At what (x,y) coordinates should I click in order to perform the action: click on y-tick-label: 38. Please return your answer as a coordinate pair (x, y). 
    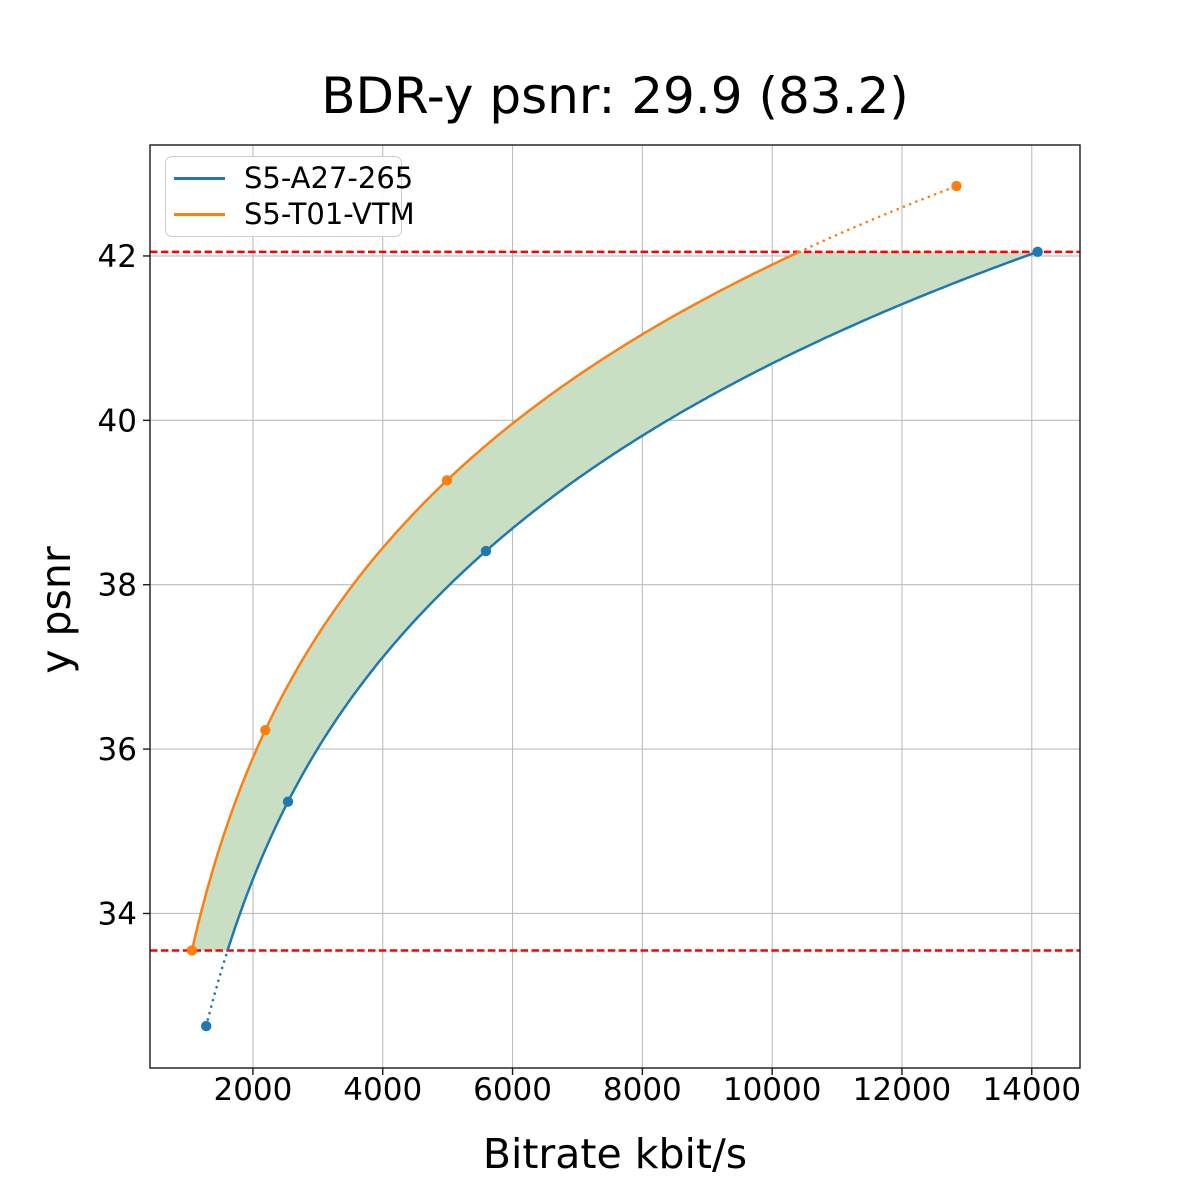
    Looking at the image, I should click on (117, 586).